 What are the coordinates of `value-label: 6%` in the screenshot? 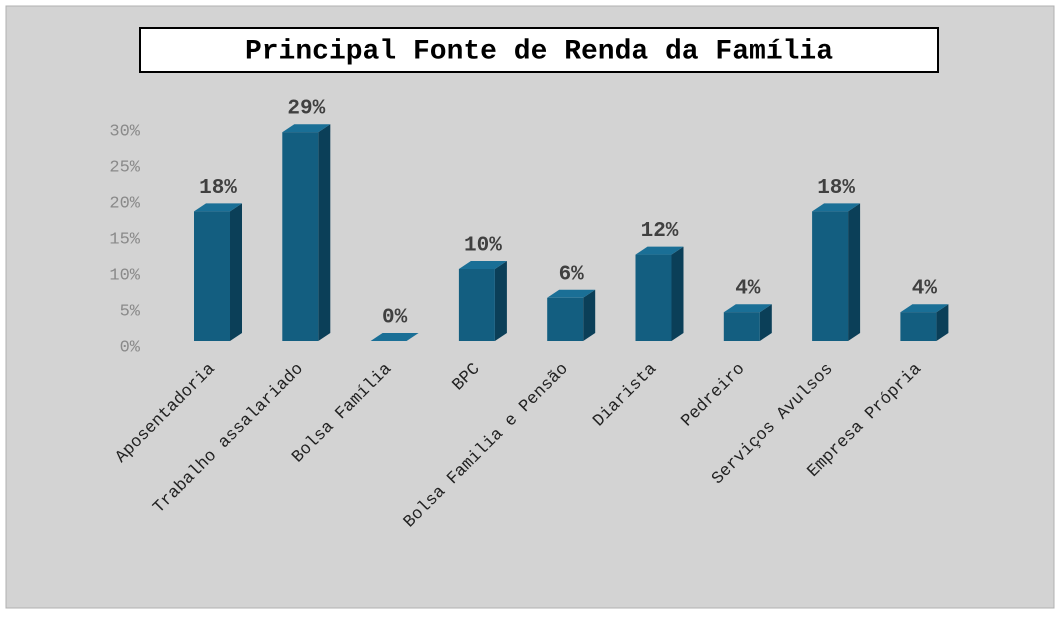 It's located at (572, 274).